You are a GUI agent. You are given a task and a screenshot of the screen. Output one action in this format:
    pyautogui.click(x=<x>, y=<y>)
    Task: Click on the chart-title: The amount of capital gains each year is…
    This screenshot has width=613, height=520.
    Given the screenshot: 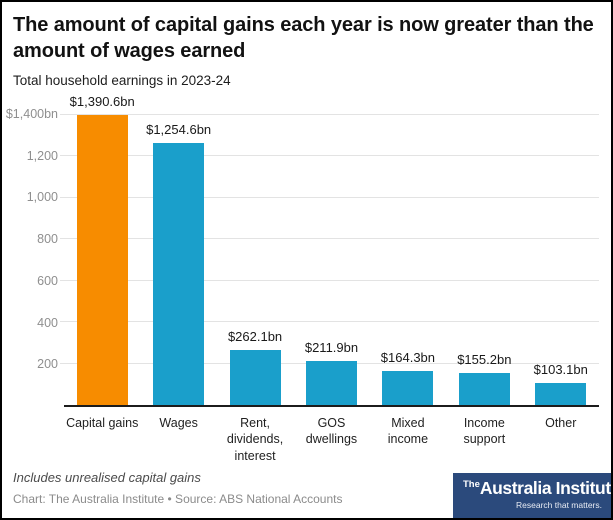 What is the action you would take?
    pyautogui.click(x=303, y=38)
    